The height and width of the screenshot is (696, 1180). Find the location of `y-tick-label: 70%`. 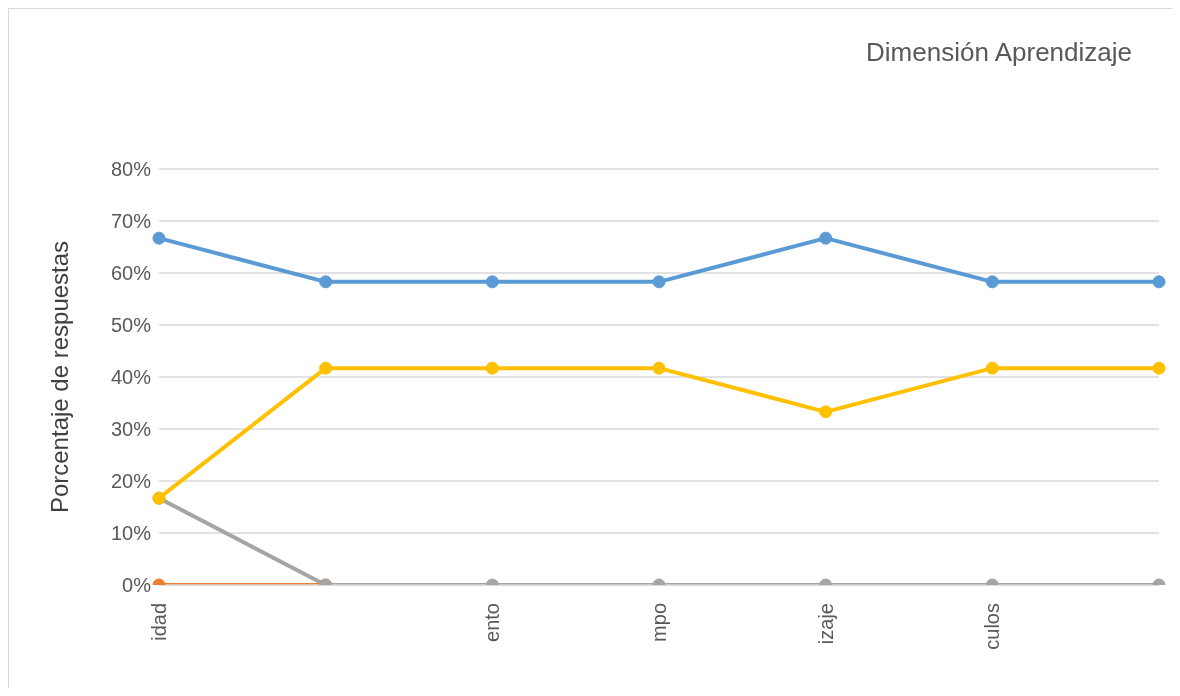

y-tick-label: 70% is located at coordinates (131, 221).